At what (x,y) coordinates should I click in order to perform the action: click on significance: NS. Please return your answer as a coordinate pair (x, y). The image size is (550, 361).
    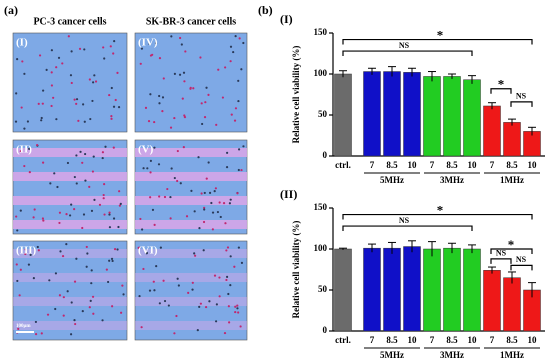
    Looking at the image, I should click on (404, 45).